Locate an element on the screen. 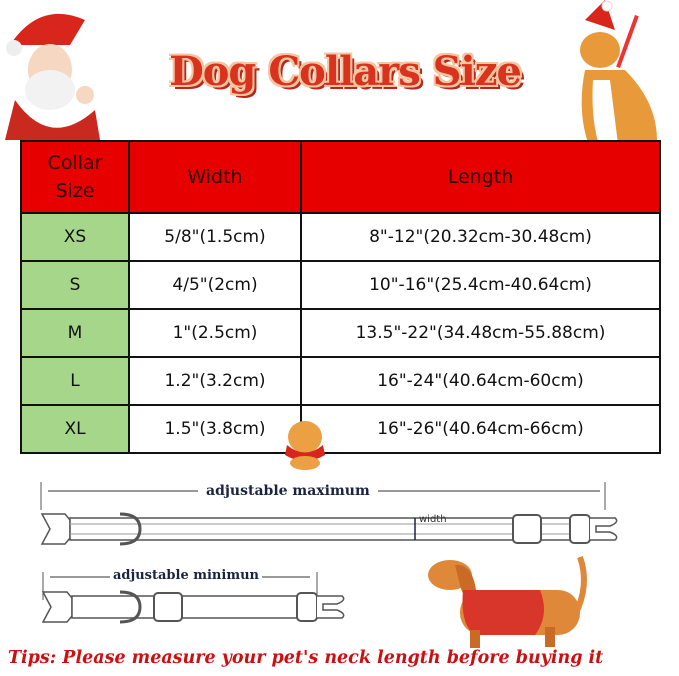 This screenshot has height=676, width=679. adjustable-minimum-label: adjustable minimun is located at coordinates (186, 575).